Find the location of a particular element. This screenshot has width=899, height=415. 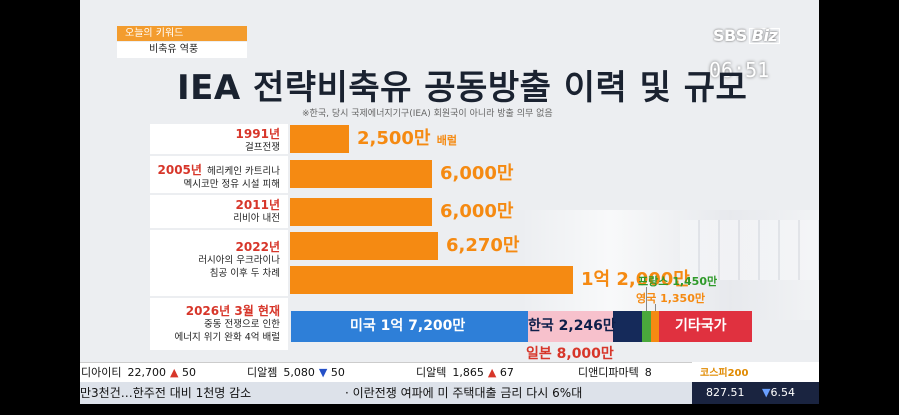

row-label-2011: 2011년 리비아 내전 is located at coordinates (215, 212).